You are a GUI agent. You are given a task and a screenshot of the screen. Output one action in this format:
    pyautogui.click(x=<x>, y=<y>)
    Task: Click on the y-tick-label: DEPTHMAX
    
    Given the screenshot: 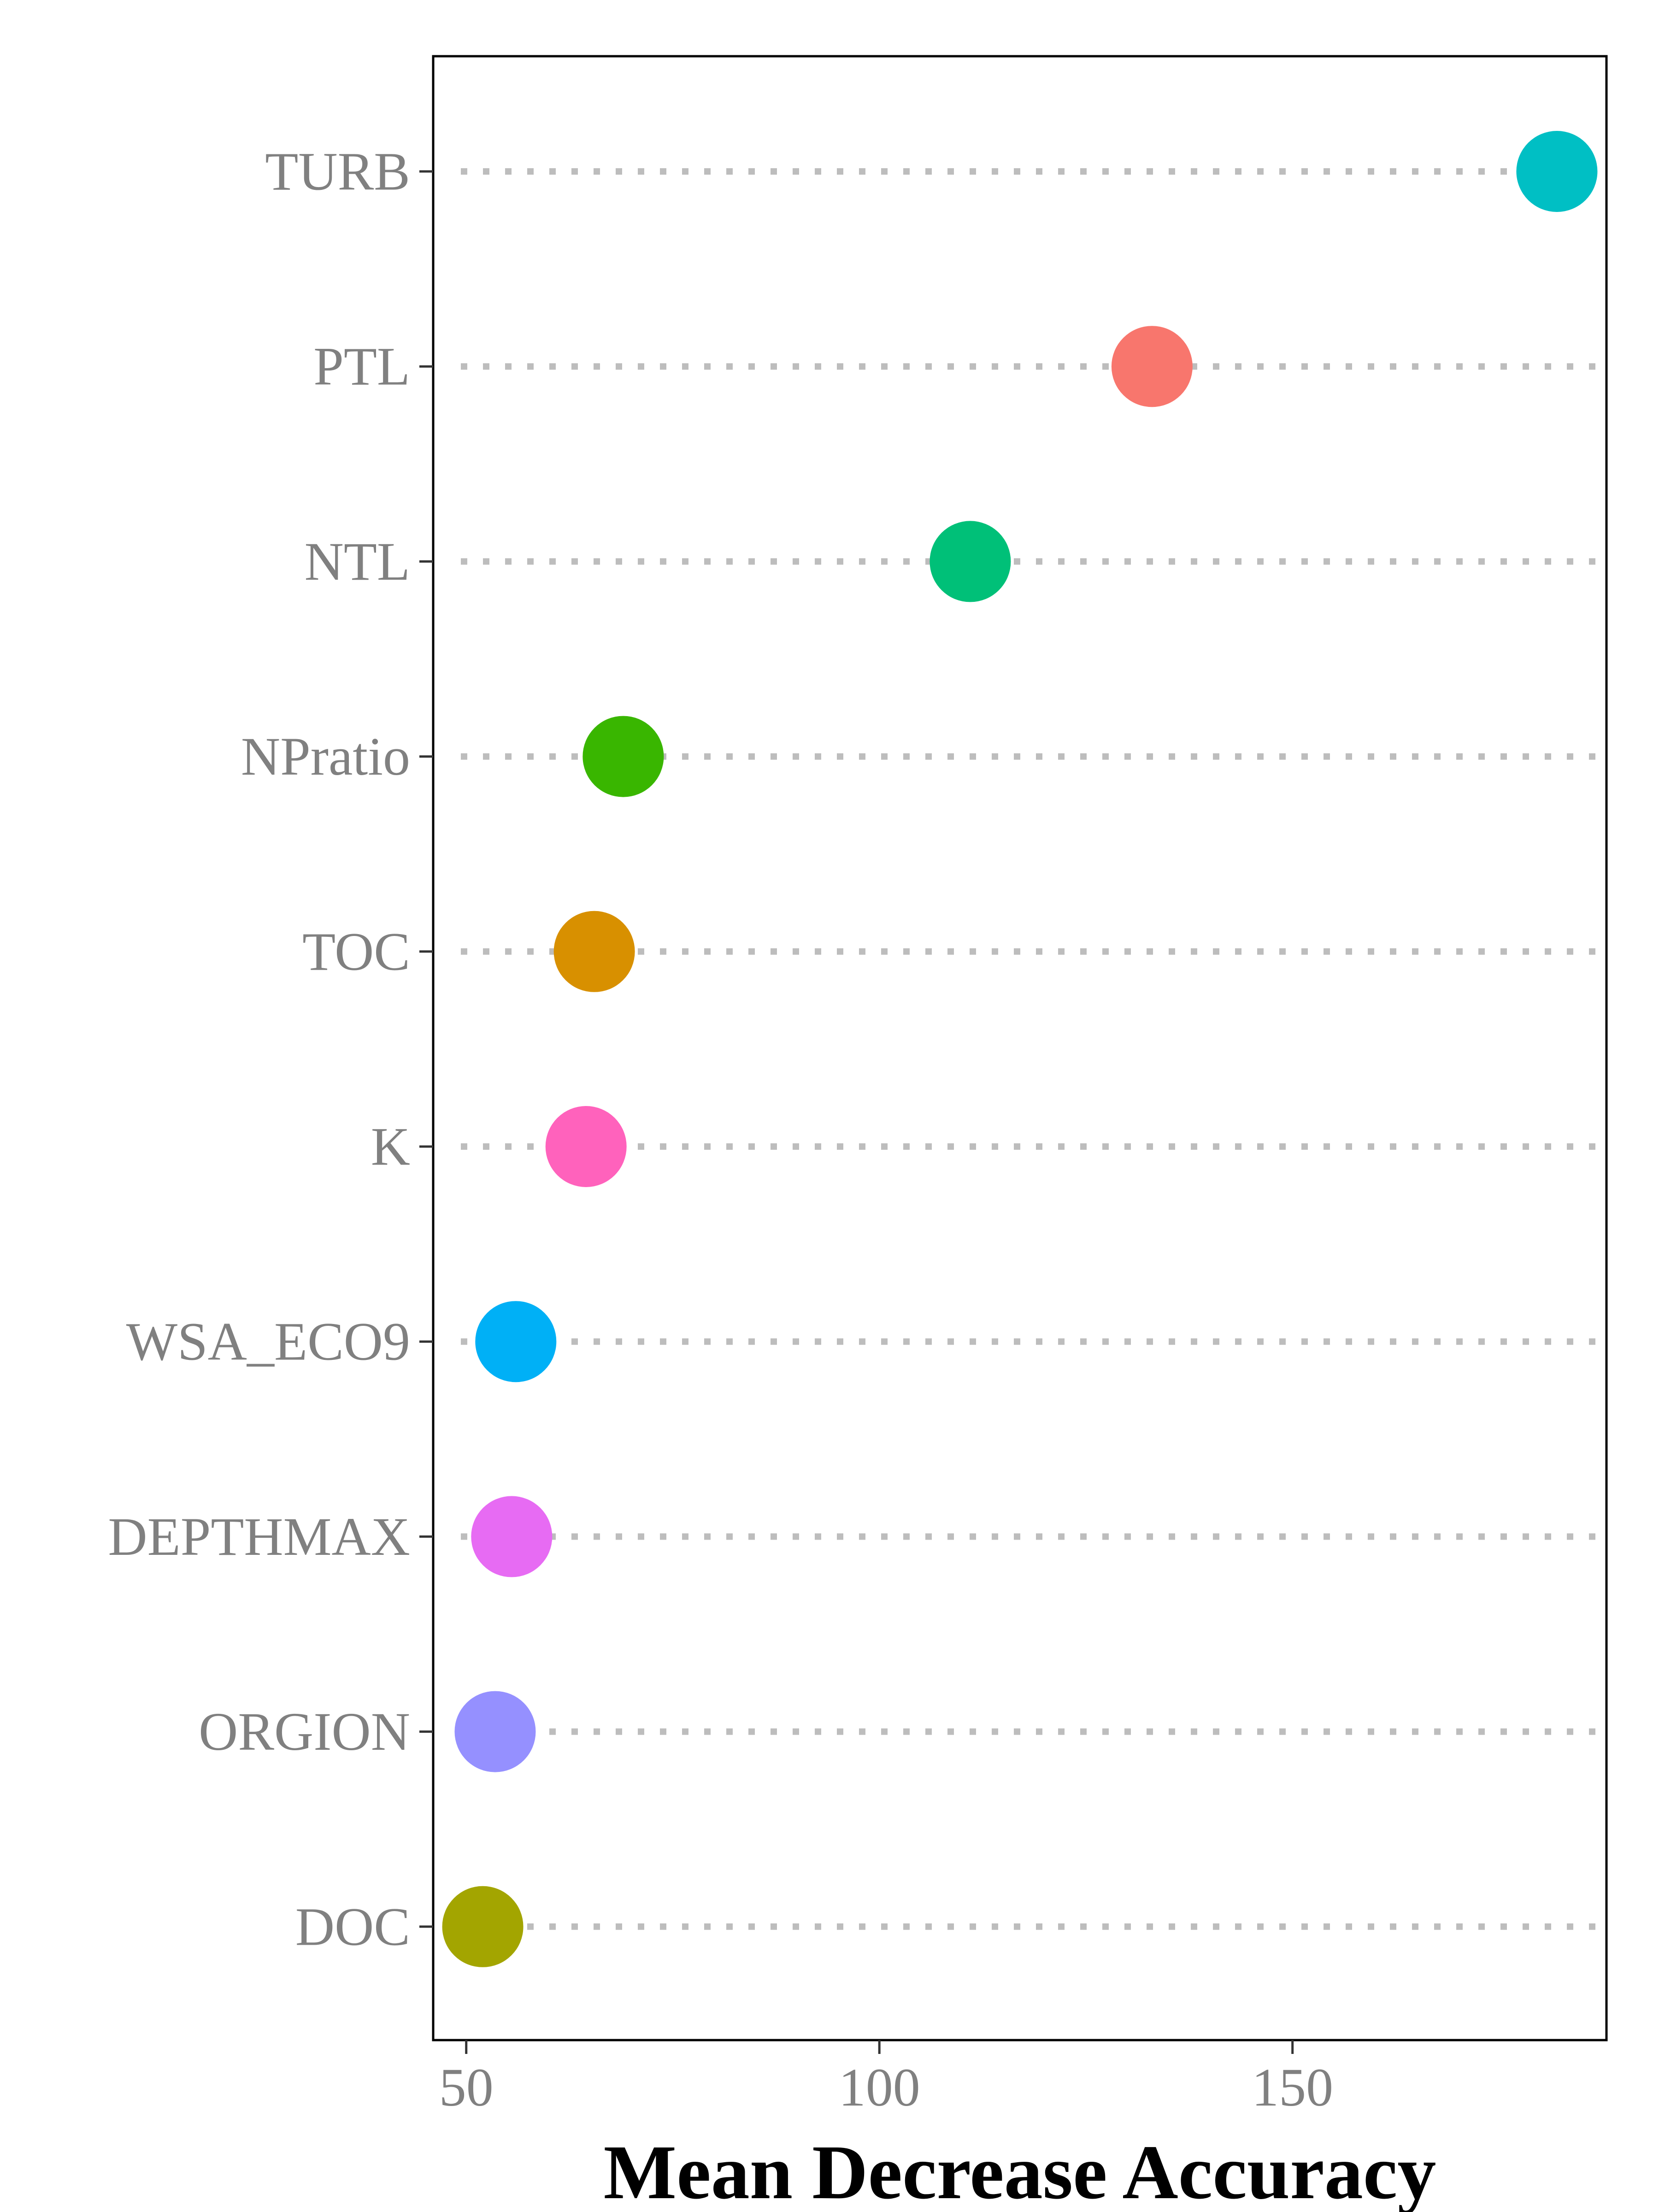 What is the action you would take?
    pyautogui.click(x=259, y=1536)
    